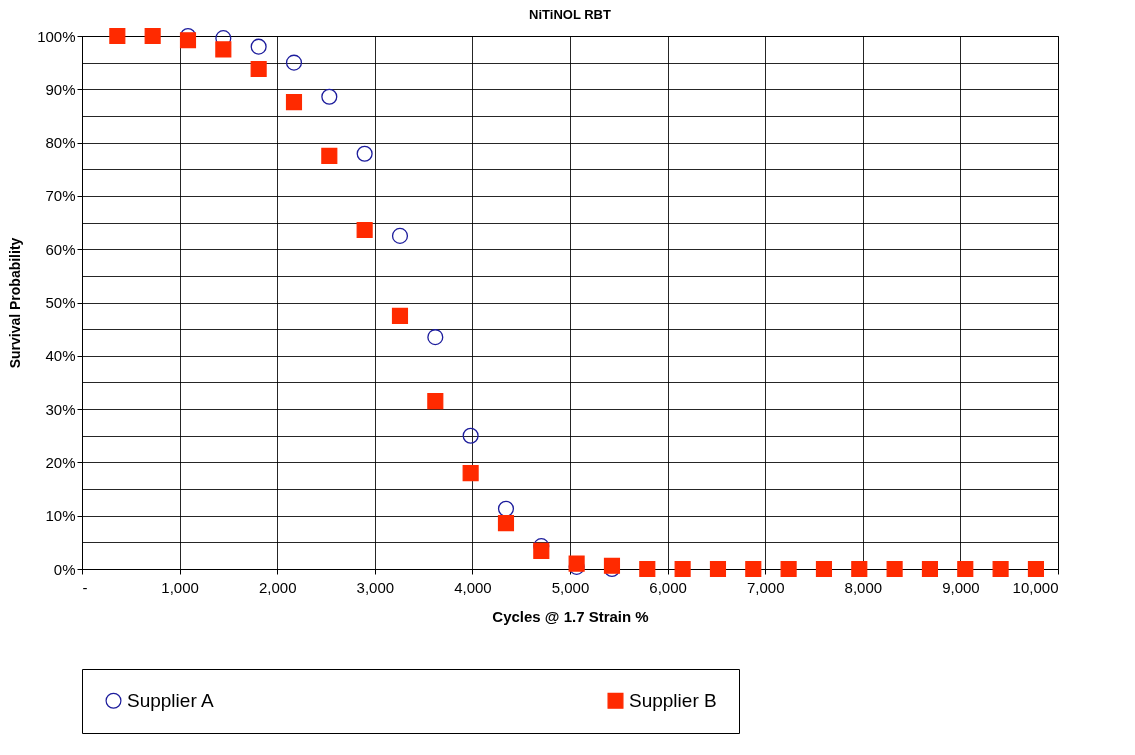 Image resolution: width=1135 pixels, height=755 pixels. What do you see at coordinates (473, 587) in the screenshot?
I see `x-tick-label: 4,000` at bounding box center [473, 587].